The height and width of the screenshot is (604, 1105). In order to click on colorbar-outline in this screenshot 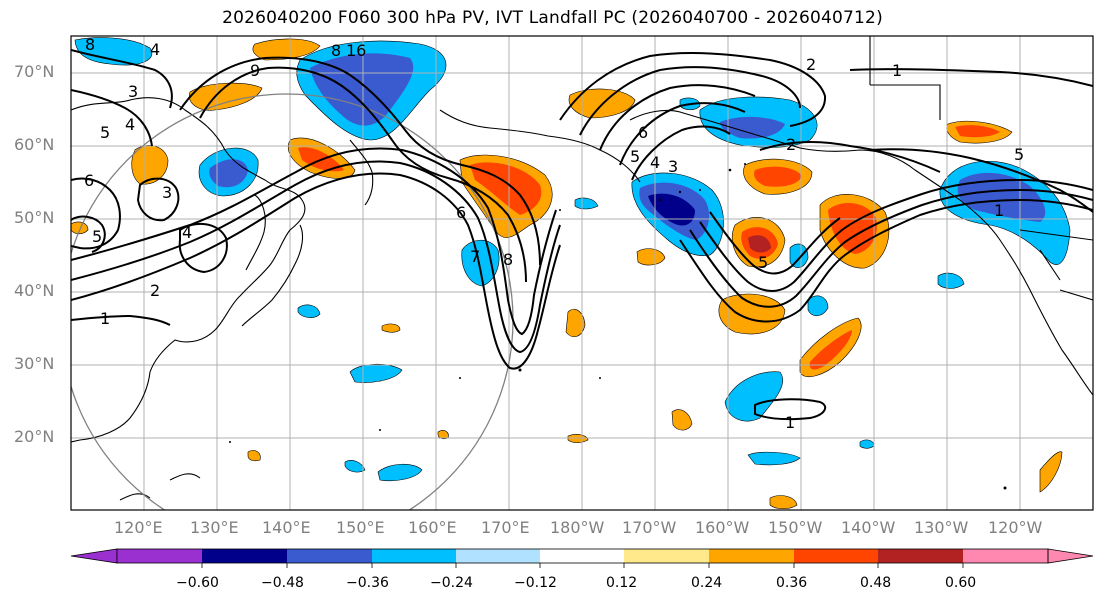, I will do `click(582, 556)`.